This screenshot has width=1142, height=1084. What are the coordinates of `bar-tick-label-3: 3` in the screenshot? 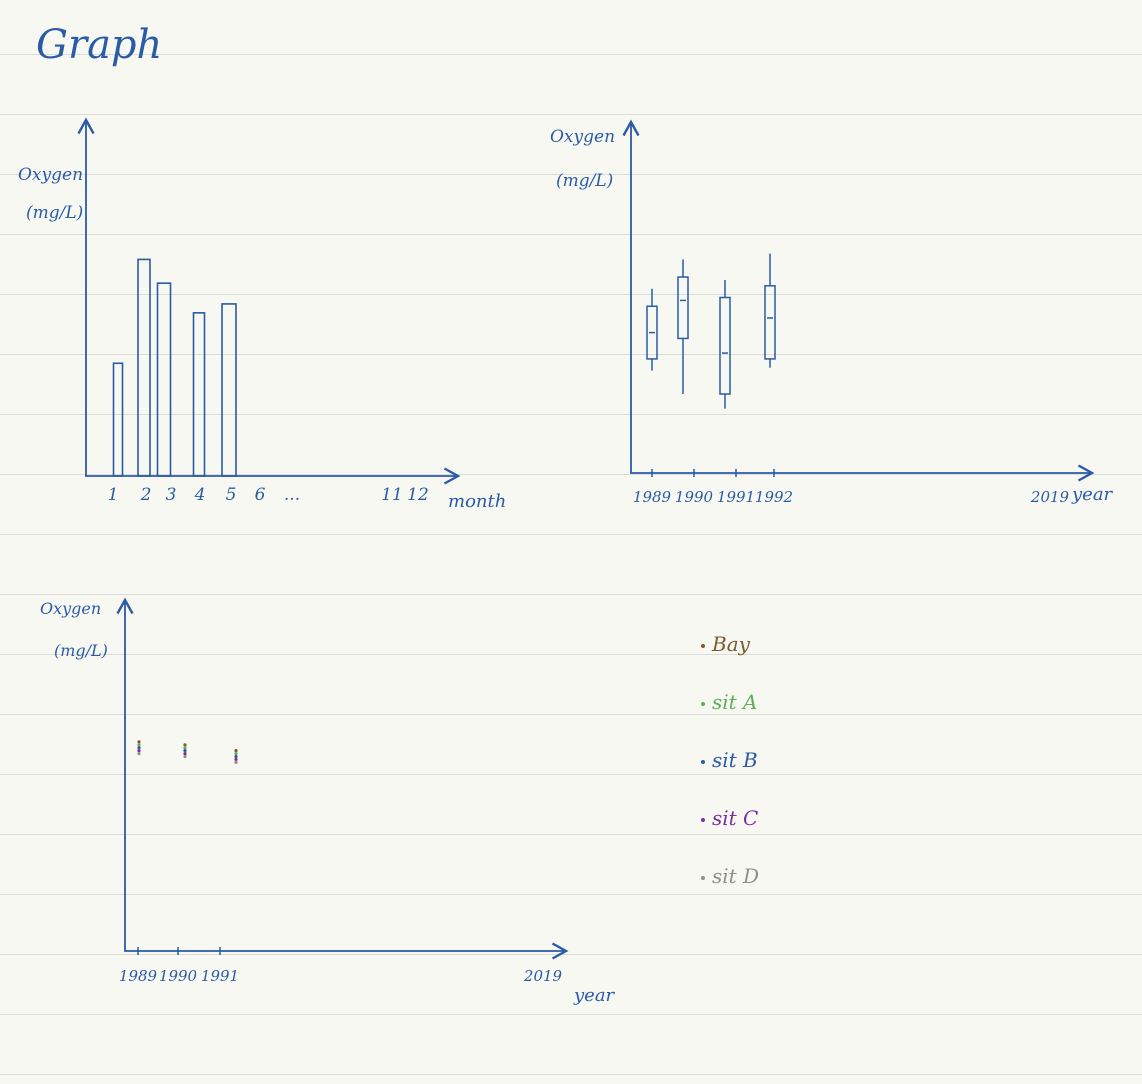 It's located at (171, 495).